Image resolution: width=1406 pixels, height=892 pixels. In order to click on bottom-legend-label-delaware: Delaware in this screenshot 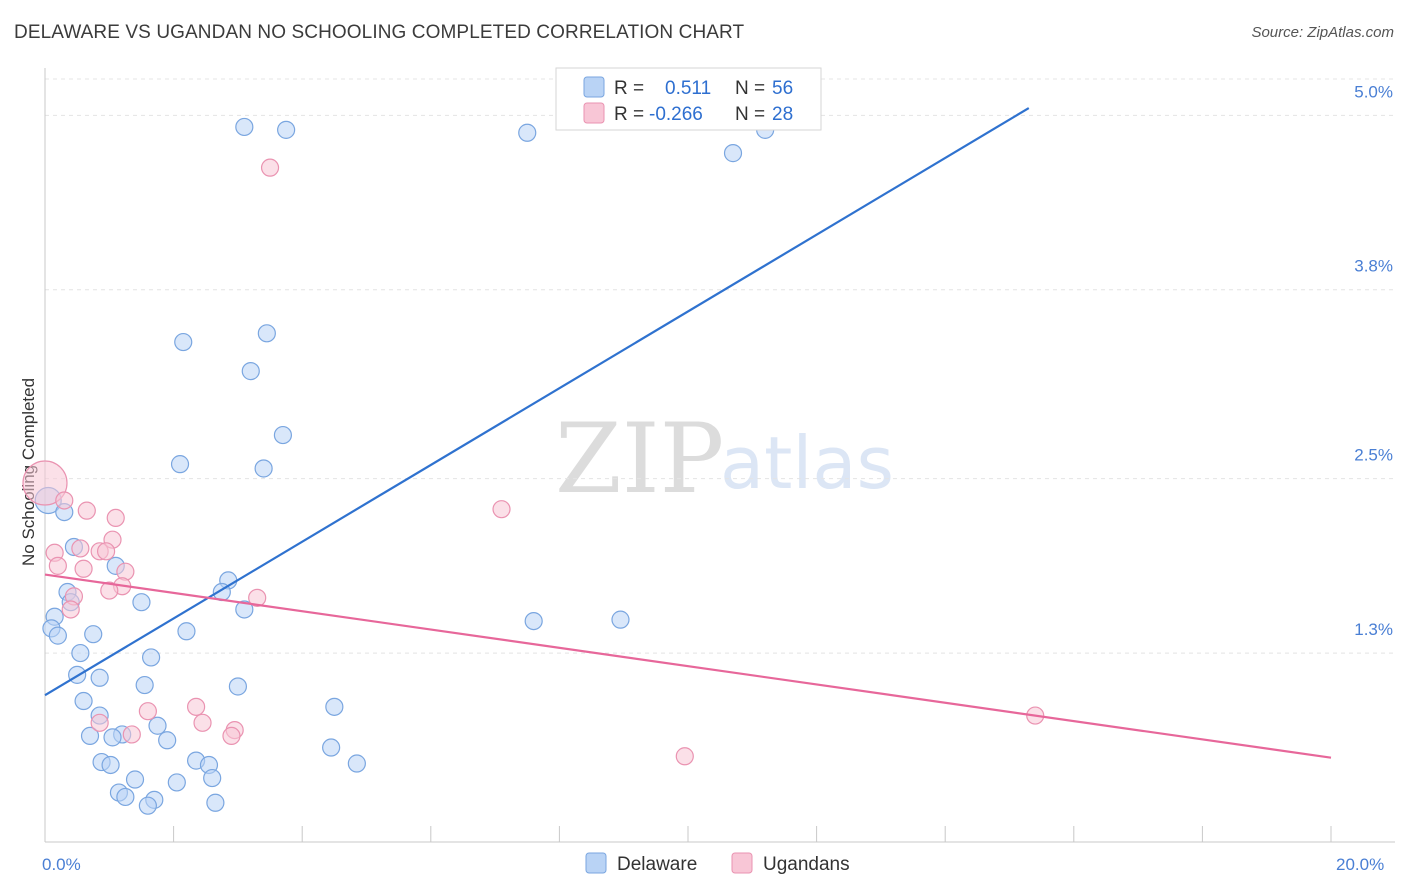, I will do `click(657, 864)`.